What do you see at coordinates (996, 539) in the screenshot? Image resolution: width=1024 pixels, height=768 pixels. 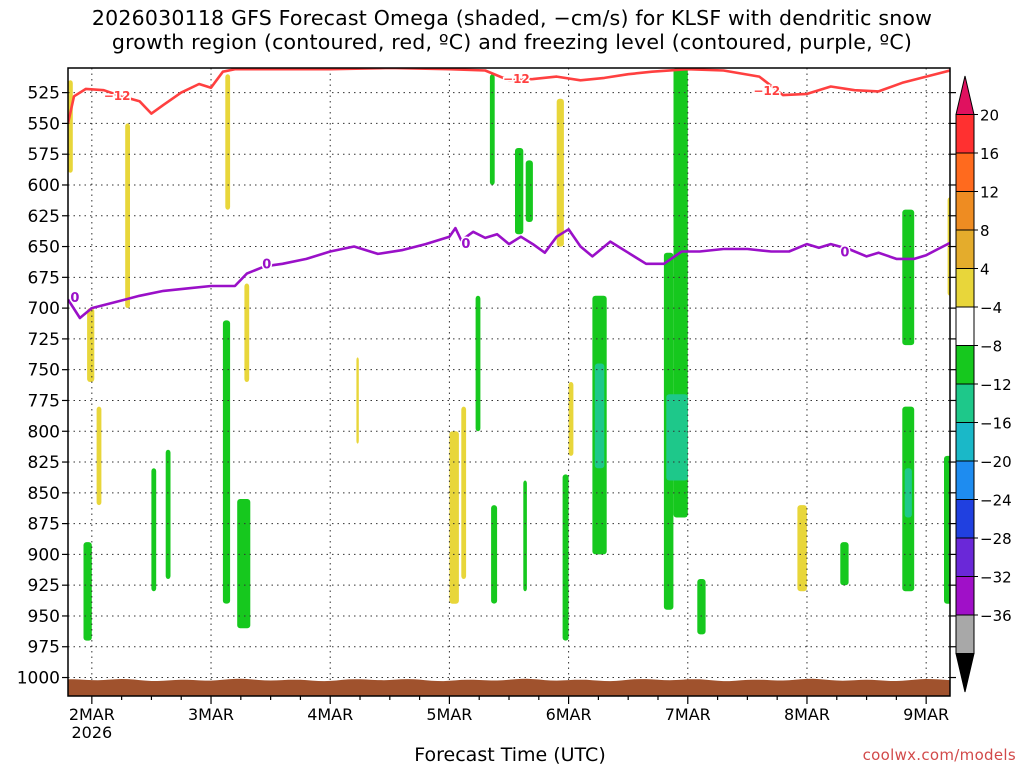 I see `colorbar-label: −28` at bounding box center [996, 539].